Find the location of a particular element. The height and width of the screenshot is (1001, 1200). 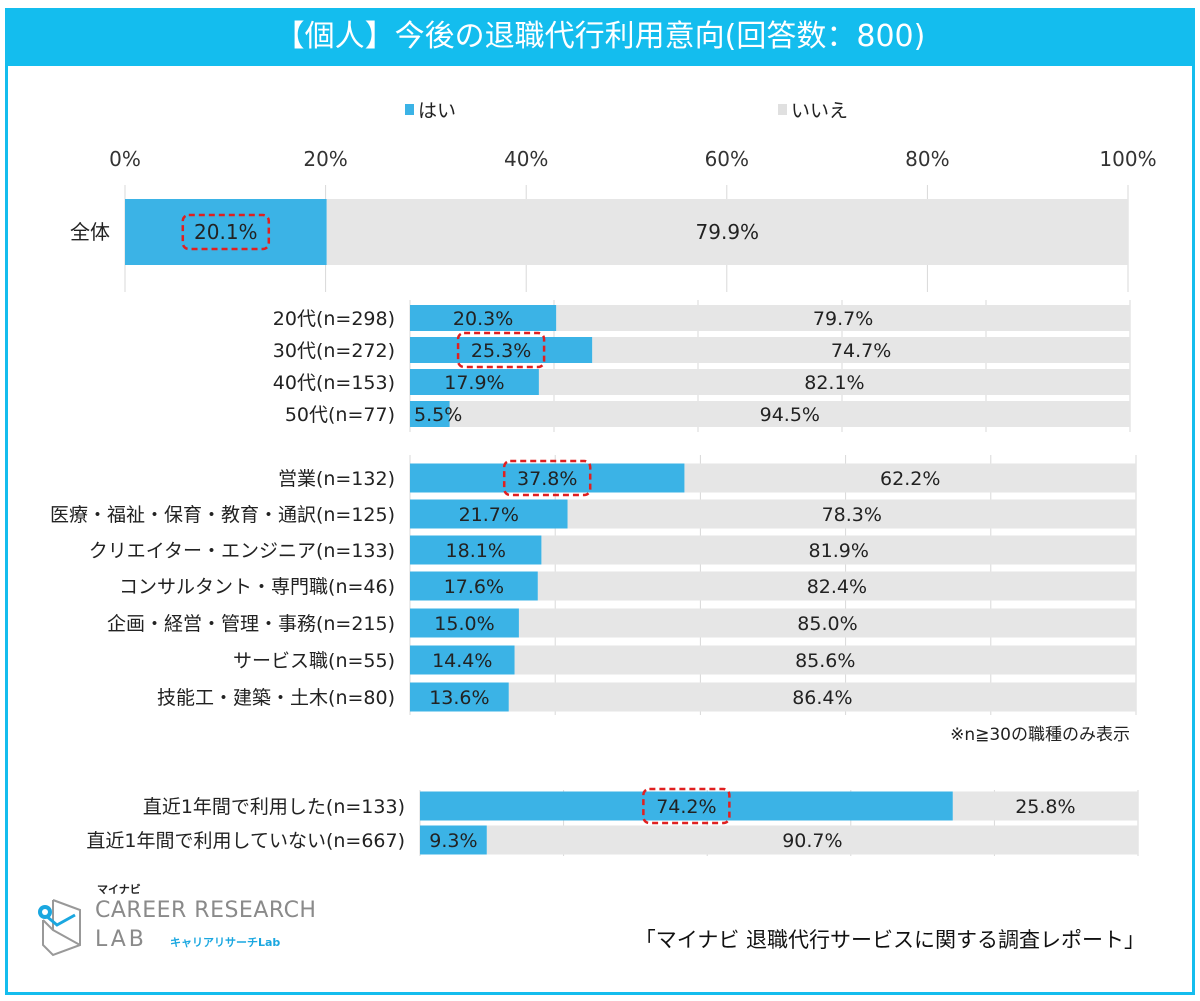

category-label: コンサルタント・専門職(n=46) is located at coordinates (257, 587).